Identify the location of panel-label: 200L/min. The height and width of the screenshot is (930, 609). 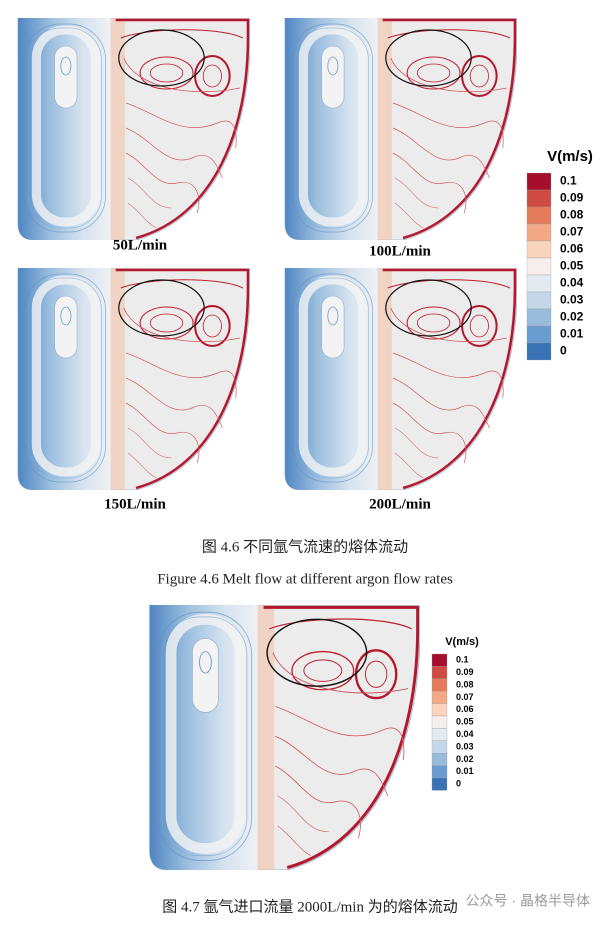
(400, 504).